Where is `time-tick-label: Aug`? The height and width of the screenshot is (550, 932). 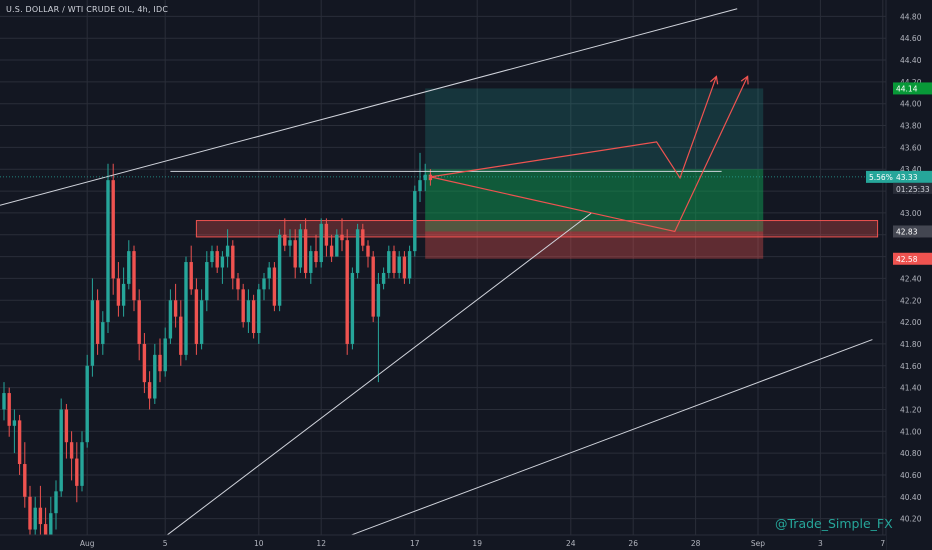 time-tick-label: Aug is located at coordinates (87, 543).